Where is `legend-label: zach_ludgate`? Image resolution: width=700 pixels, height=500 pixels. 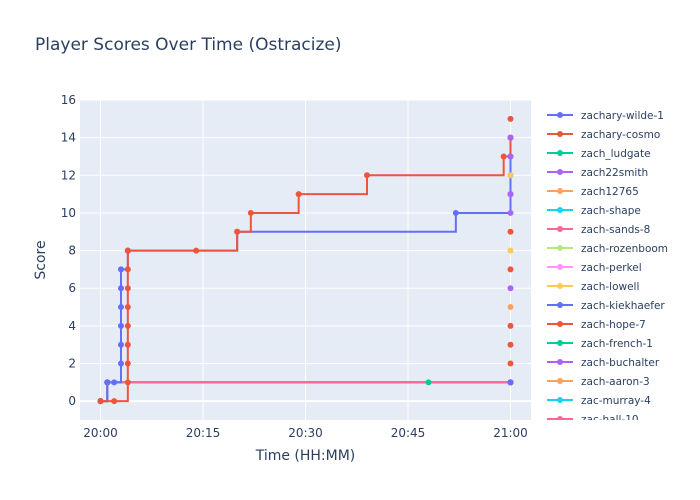
legend-label: zach_ludgate is located at coordinates (616, 154).